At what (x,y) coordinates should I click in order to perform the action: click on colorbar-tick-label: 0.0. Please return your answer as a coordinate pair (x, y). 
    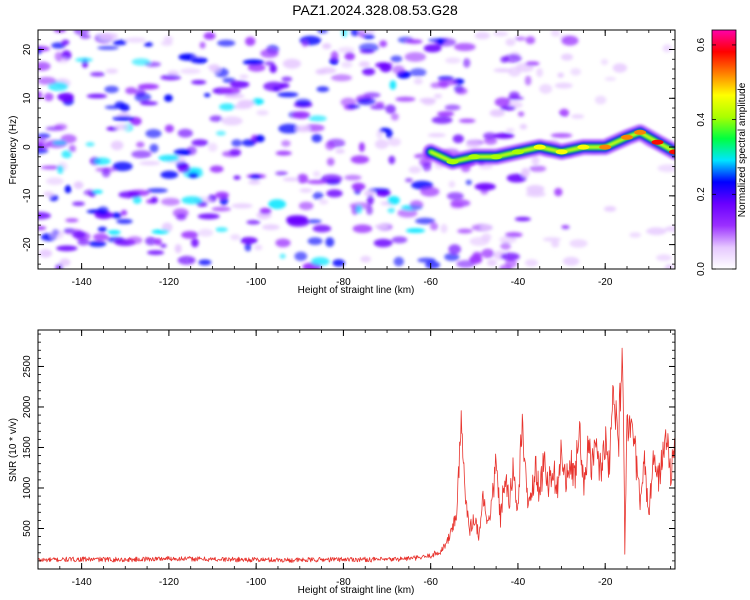
    Looking at the image, I should click on (701, 269).